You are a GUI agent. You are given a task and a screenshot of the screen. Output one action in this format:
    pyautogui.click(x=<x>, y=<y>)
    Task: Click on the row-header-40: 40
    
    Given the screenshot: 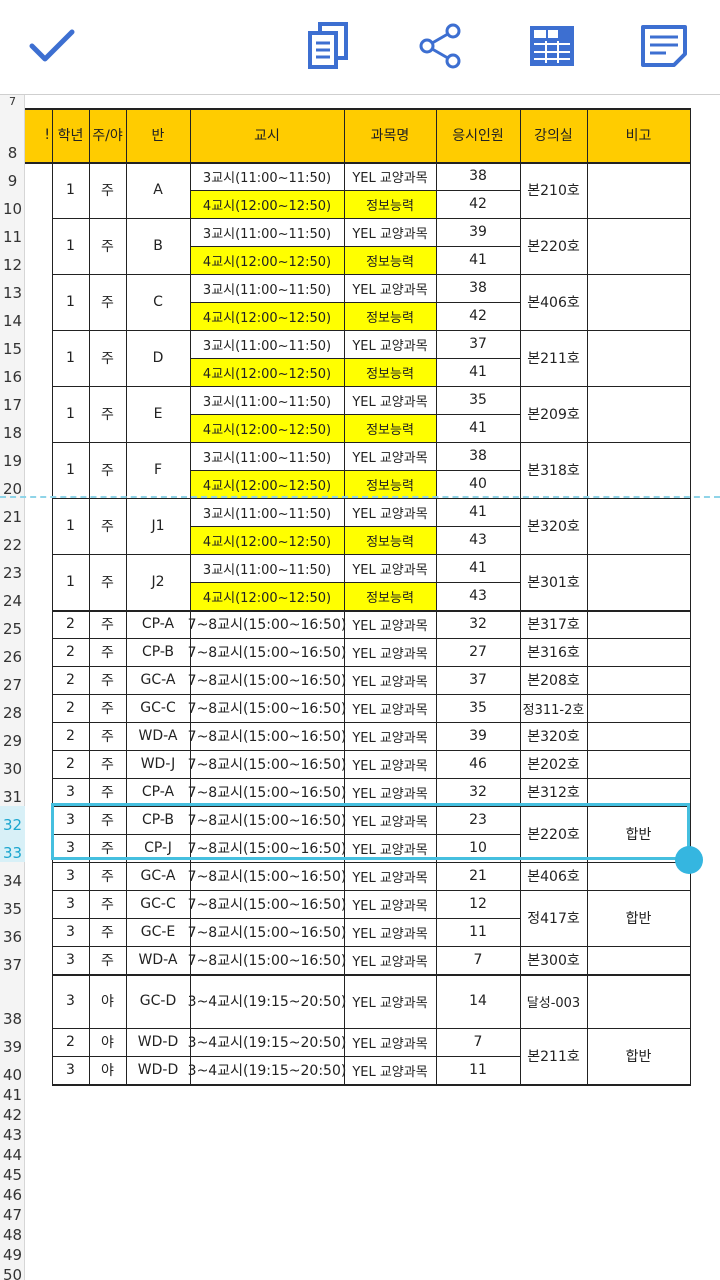 What is the action you would take?
    pyautogui.click(x=12, y=1075)
    